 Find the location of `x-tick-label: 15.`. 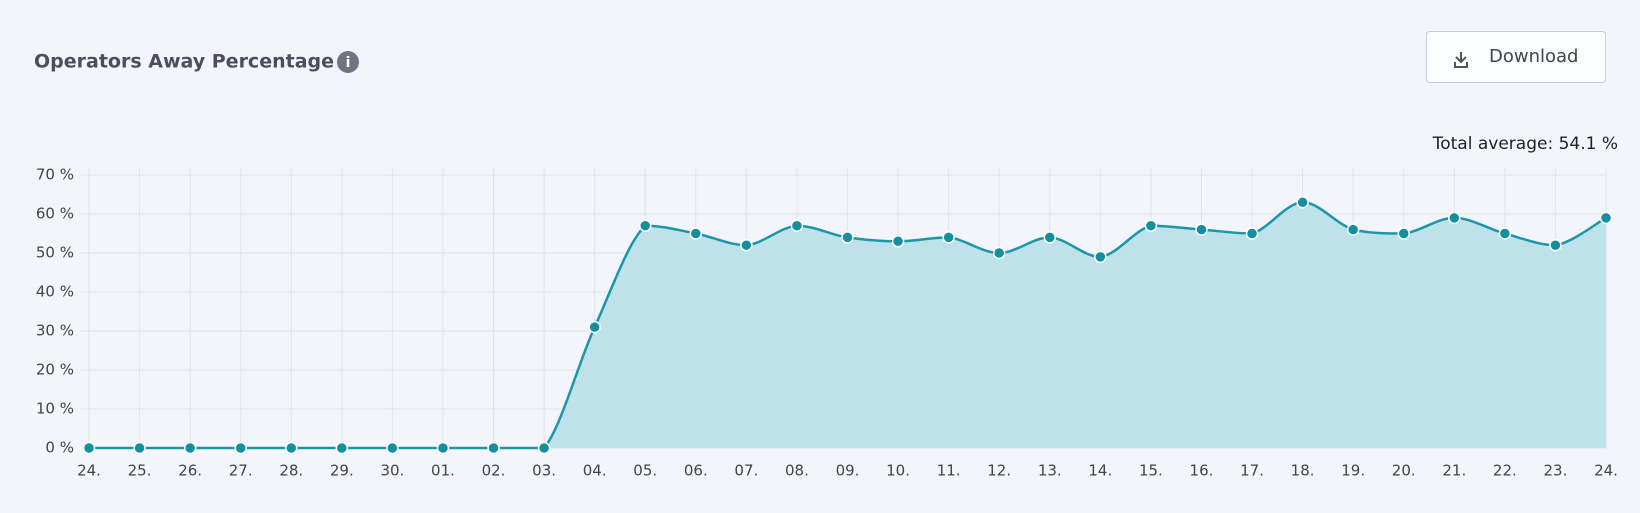

x-tick-label: 15. is located at coordinates (1151, 471).